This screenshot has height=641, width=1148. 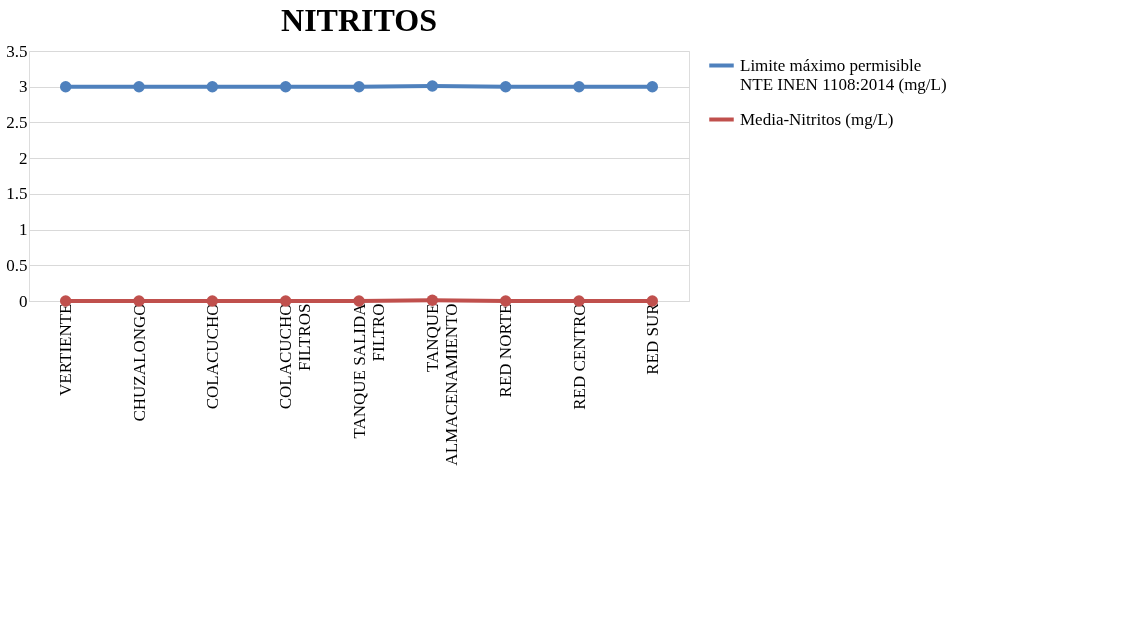 What do you see at coordinates (359, 20) in the screenshot?
I see `chart-title: NITRITOS` at bounding box center [359, 20].